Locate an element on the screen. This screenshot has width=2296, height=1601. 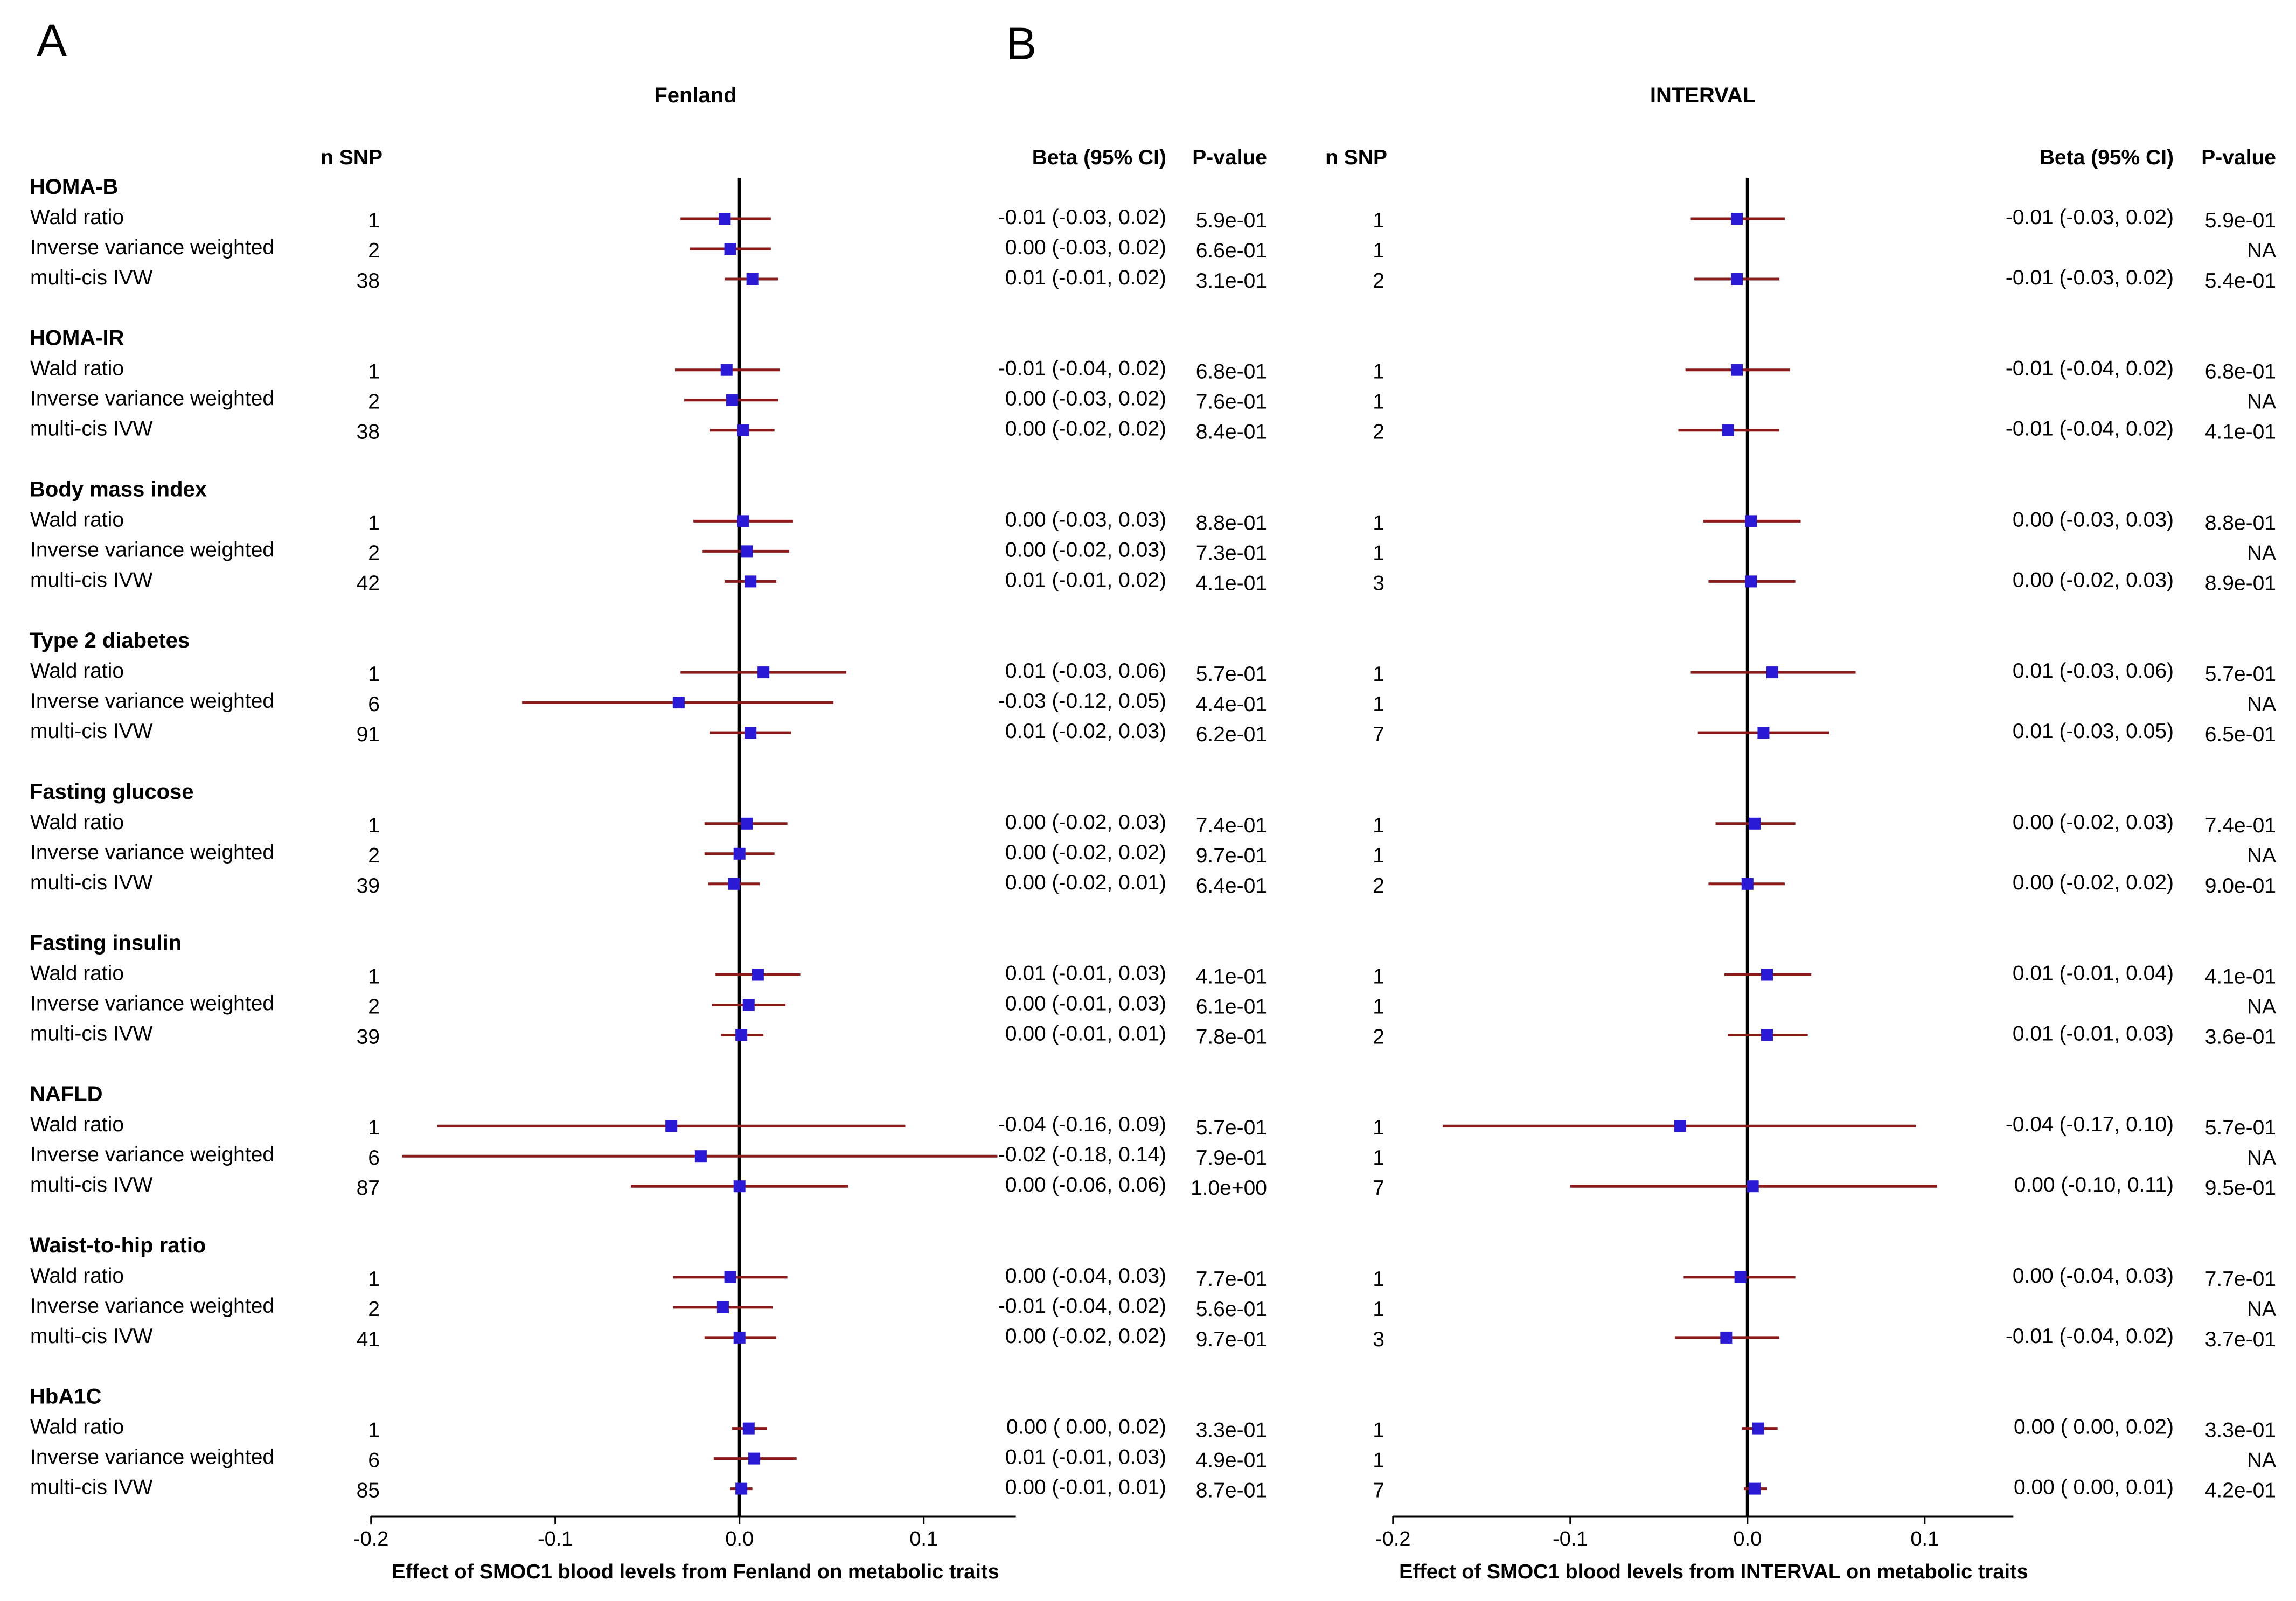
x-tick-label: -0.1 is located at coordinates (1570, 1539).